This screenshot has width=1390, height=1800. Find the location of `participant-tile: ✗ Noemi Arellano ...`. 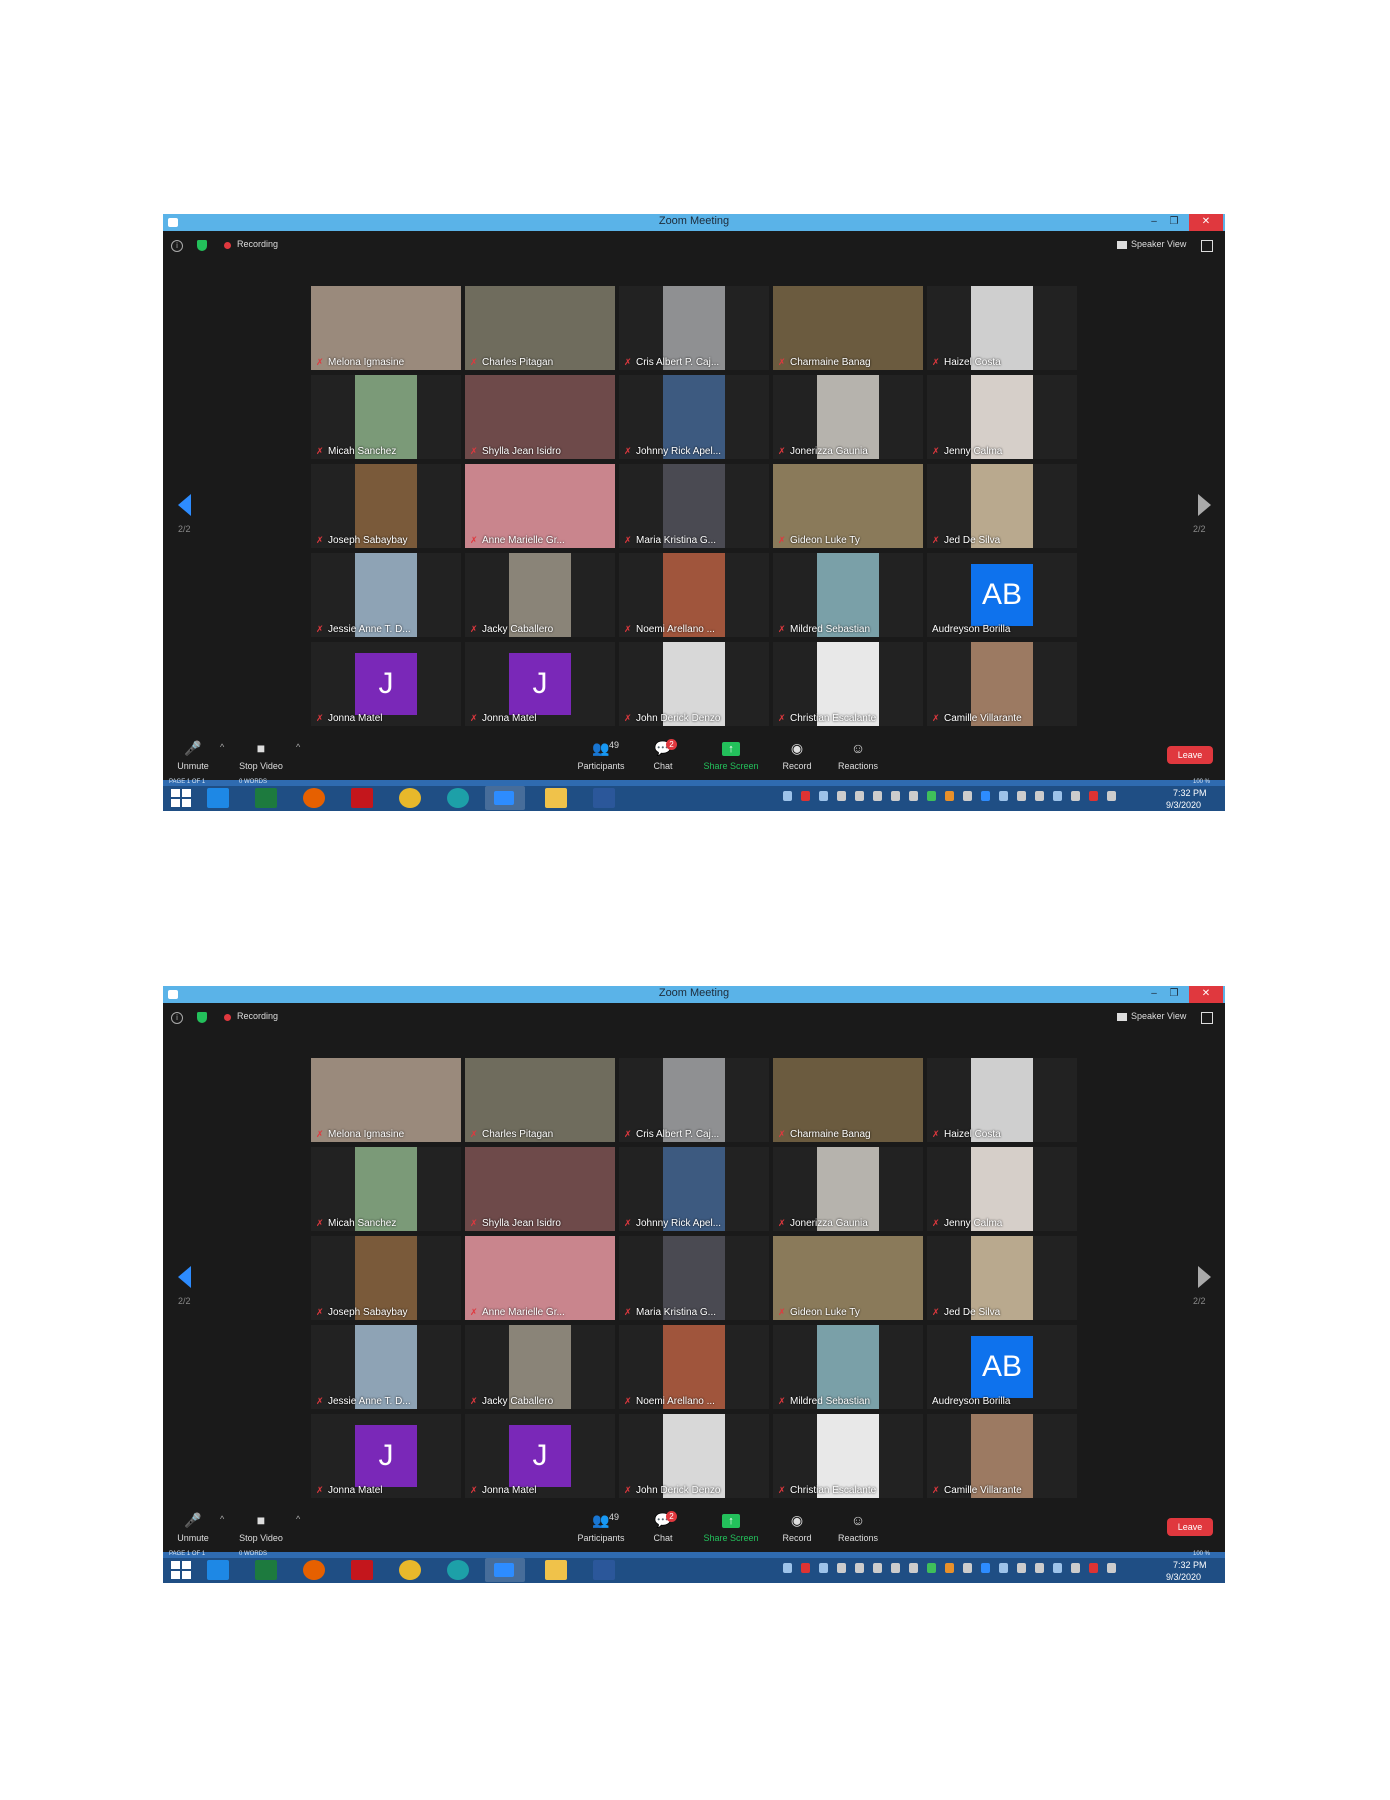

participant-tile: ✗ Noemi Arellano ... is located at coordinates (694, 595).